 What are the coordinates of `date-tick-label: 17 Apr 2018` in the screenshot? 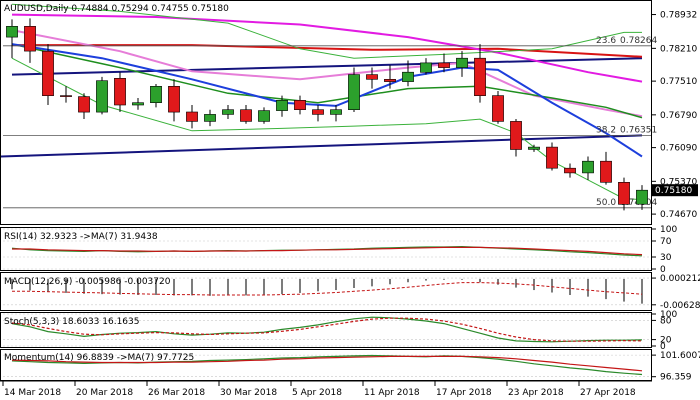 It's located at (464, 393).